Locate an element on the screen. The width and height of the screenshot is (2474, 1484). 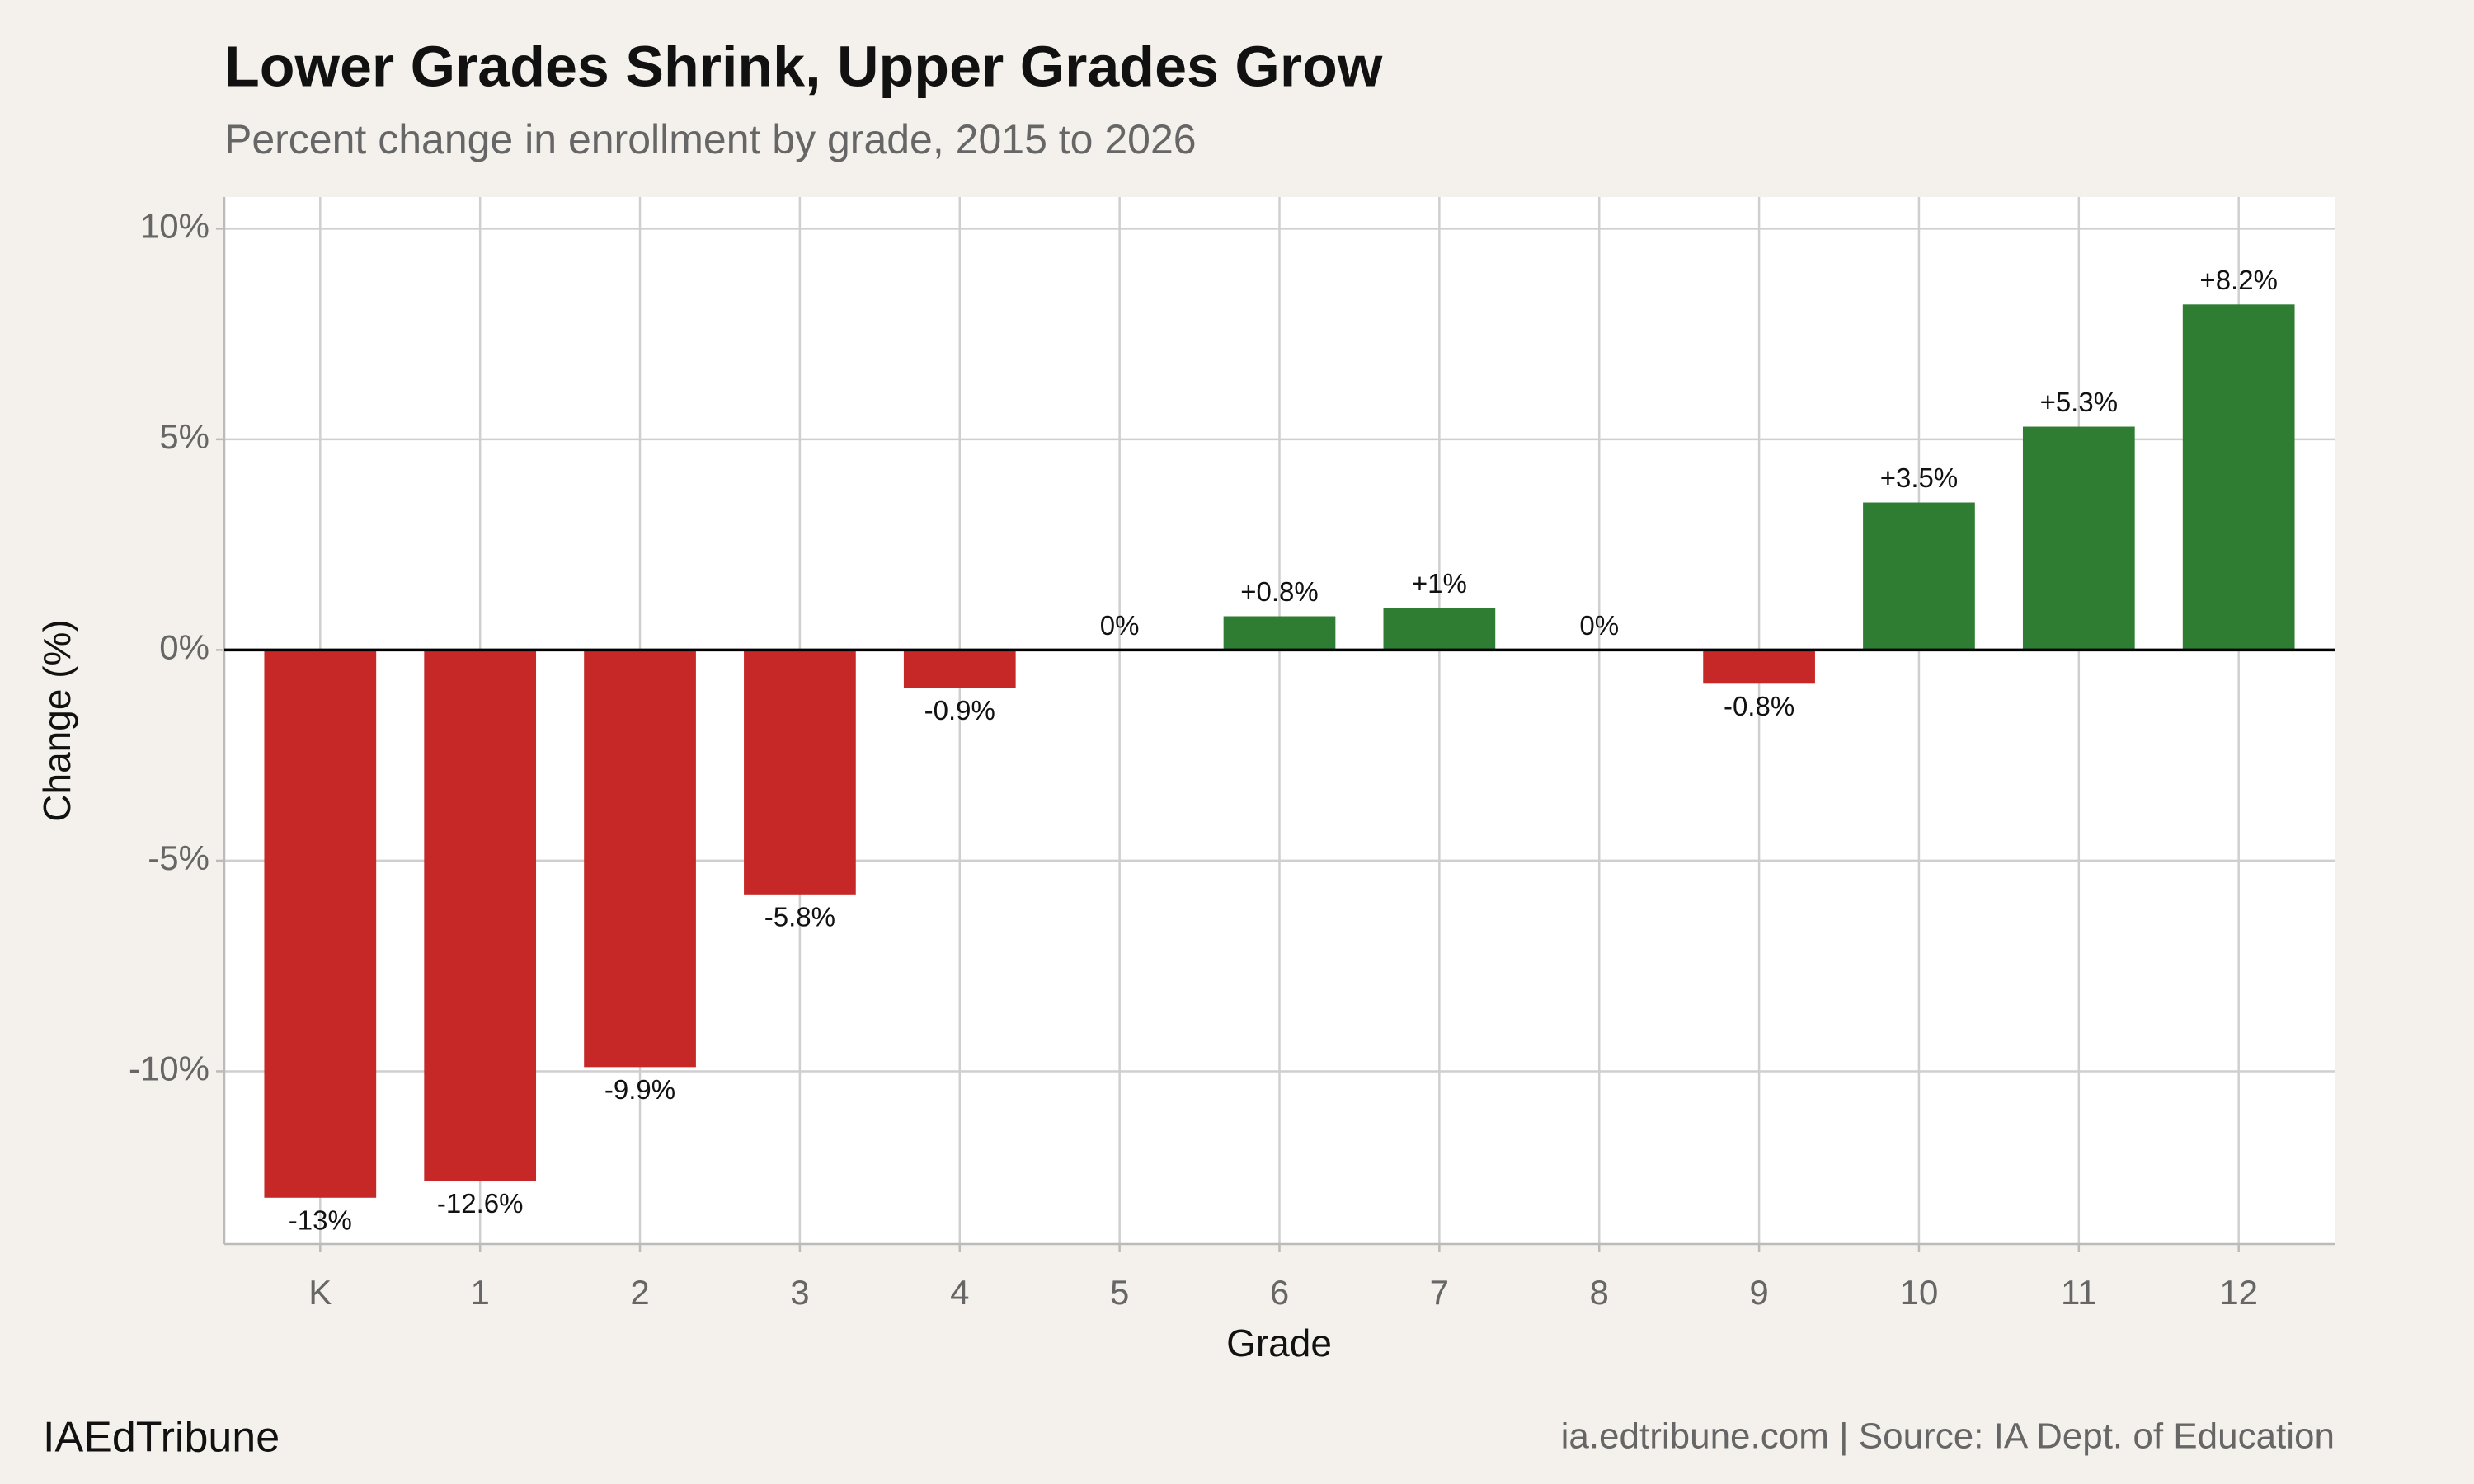
y-tick-label: 5% is located at coordinates (184, 436).